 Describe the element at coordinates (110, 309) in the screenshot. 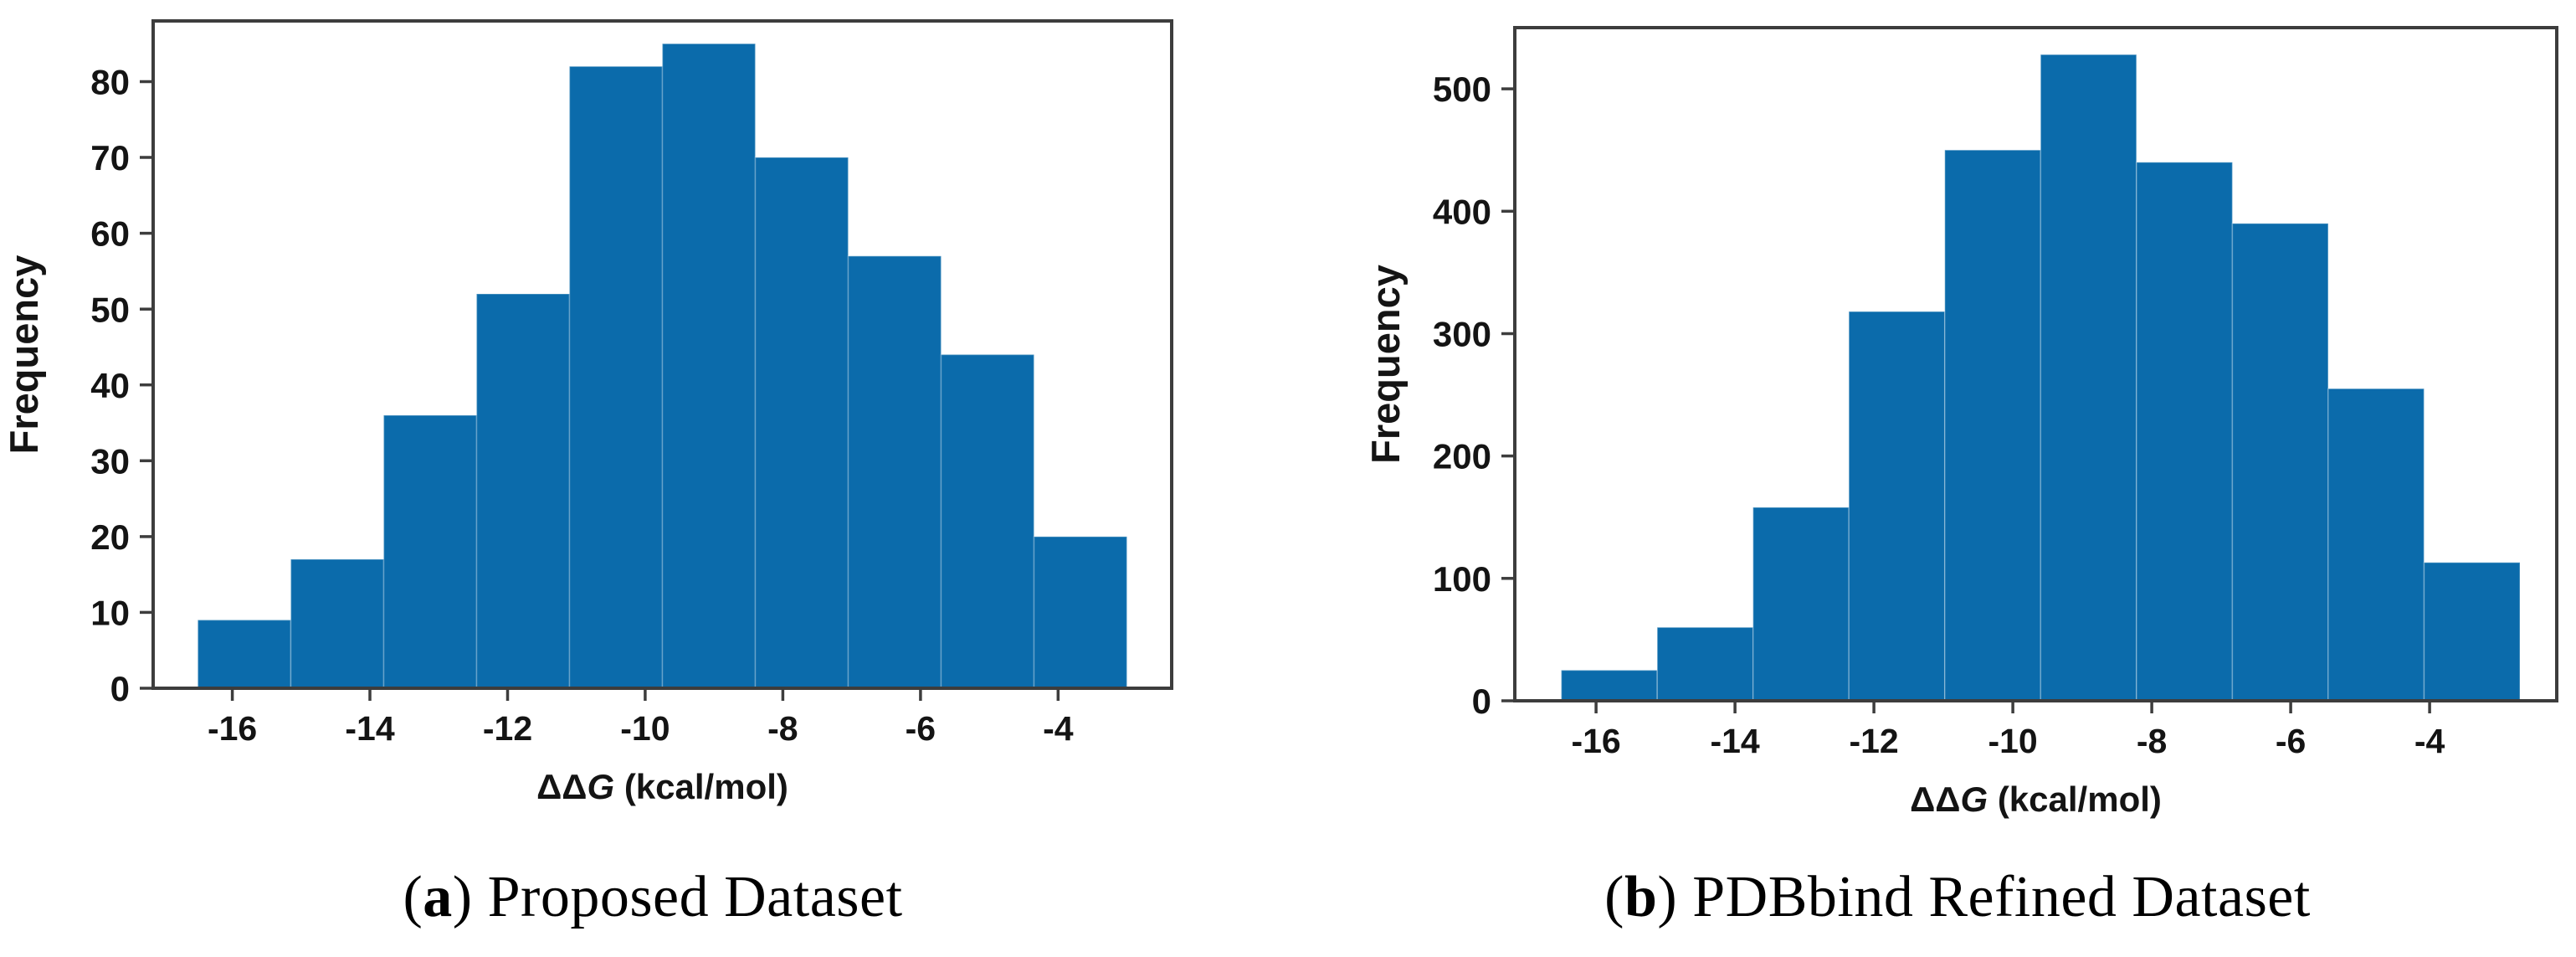

I see `y-tick-label: 50` at that location.